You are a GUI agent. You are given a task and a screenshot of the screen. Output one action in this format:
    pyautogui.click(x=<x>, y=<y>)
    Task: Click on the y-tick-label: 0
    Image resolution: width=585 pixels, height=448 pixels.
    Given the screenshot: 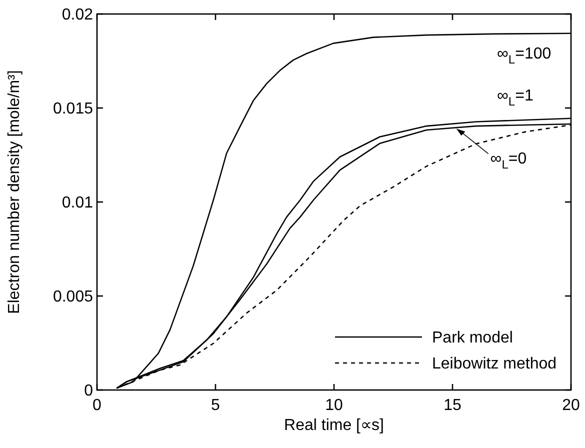 What is the action you would take?
    pyautogui.click(x=89, y=391)
    